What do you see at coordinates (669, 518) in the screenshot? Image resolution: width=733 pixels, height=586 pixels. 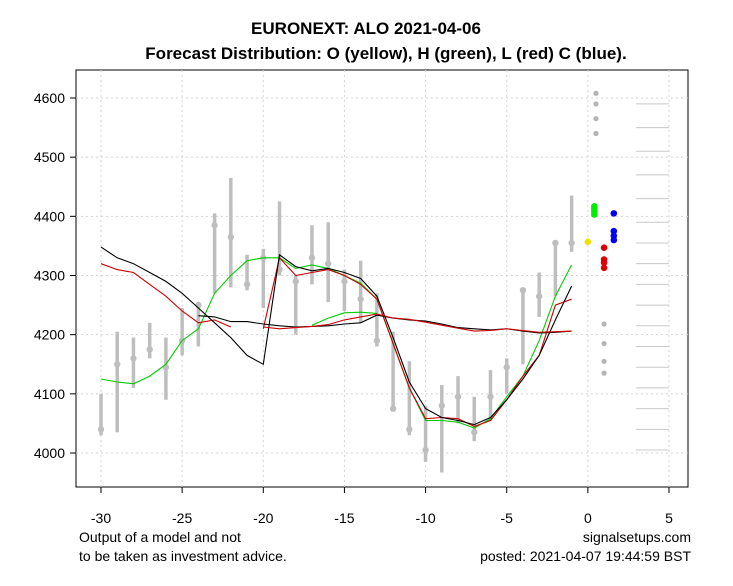 I see `x-tick-label: 5` at bounding box center [669, 518].